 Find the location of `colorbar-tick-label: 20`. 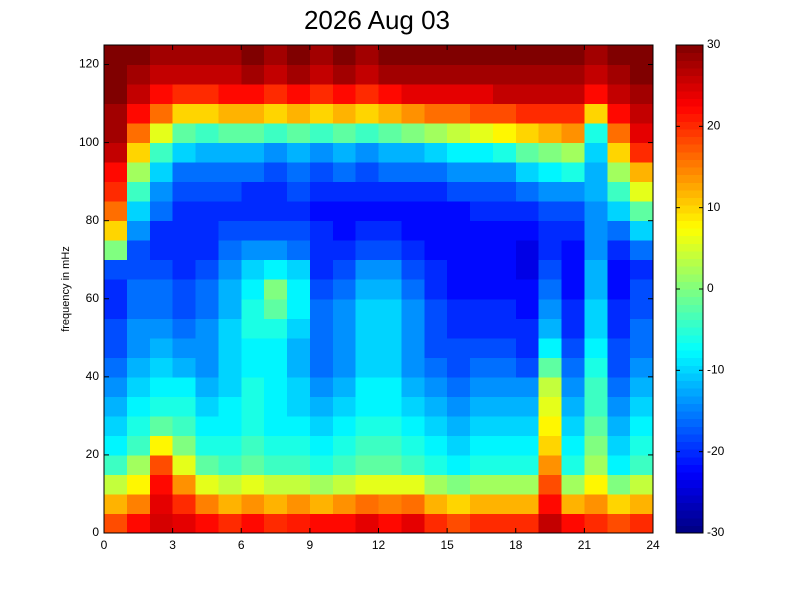

colorbar-tick-label: 20 is located at coordinates (714, 126).